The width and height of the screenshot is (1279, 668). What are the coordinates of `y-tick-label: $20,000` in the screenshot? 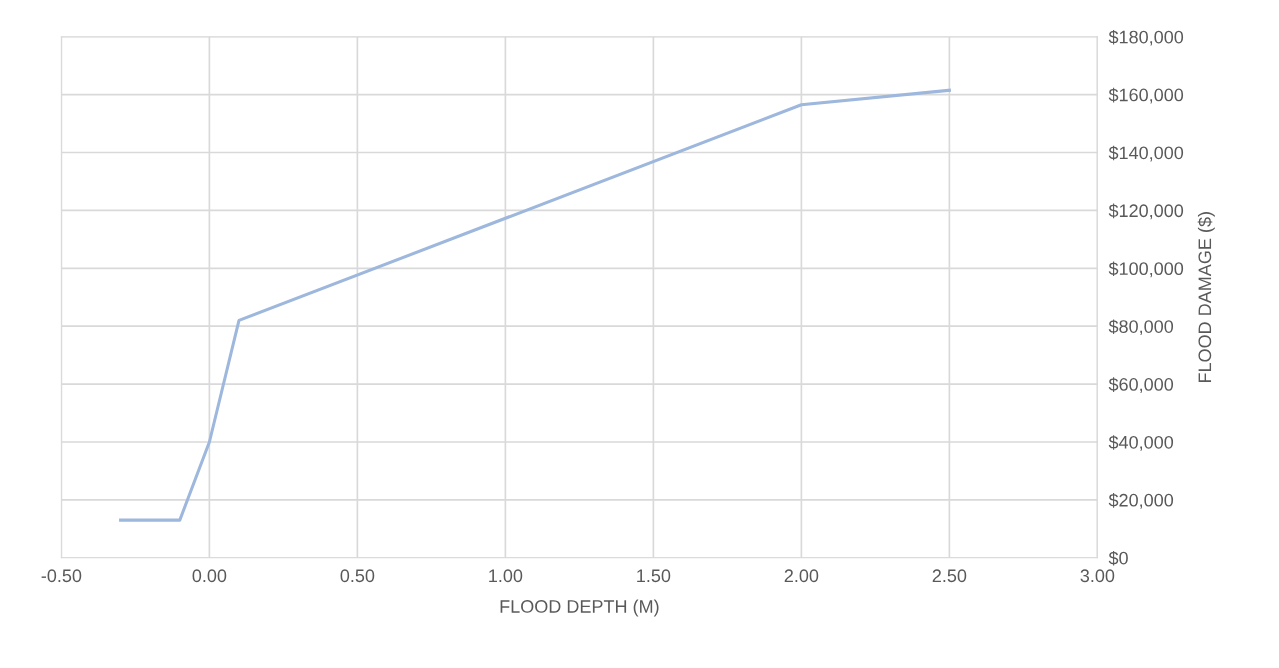 It's located at (1141, 501).